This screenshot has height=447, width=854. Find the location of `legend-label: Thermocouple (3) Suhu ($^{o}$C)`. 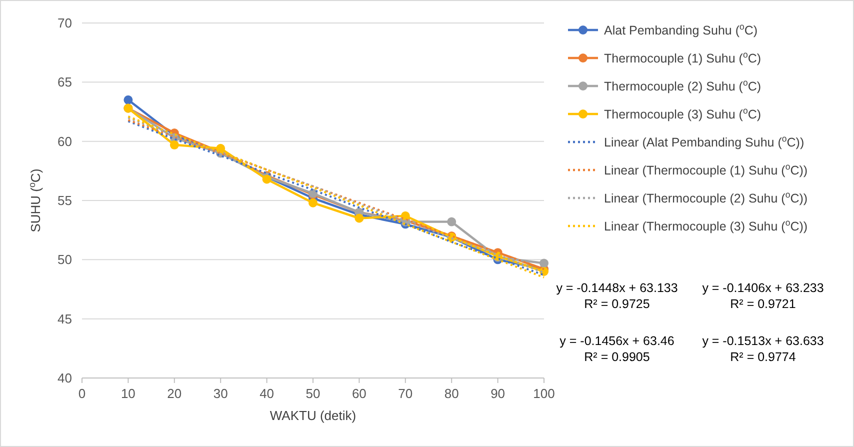

legend-label: Thermocouple (3) Suhu ($^{o}$C) is located at coordinates (683, 114).